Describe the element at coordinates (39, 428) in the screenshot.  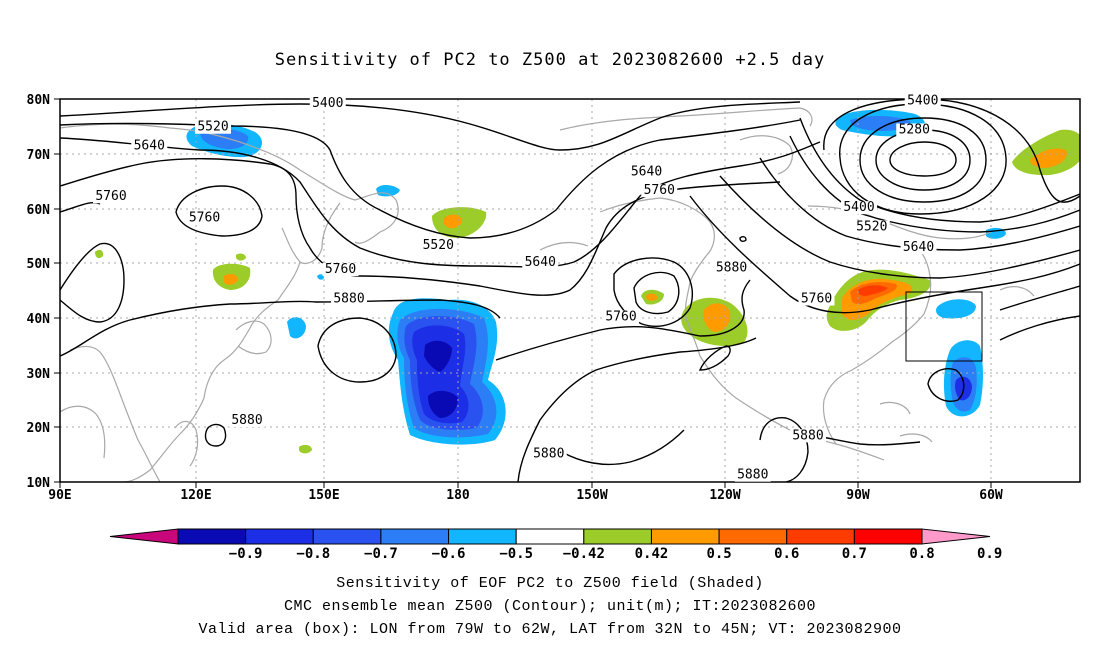
I see `lat-tick-label: 20N` at that location.